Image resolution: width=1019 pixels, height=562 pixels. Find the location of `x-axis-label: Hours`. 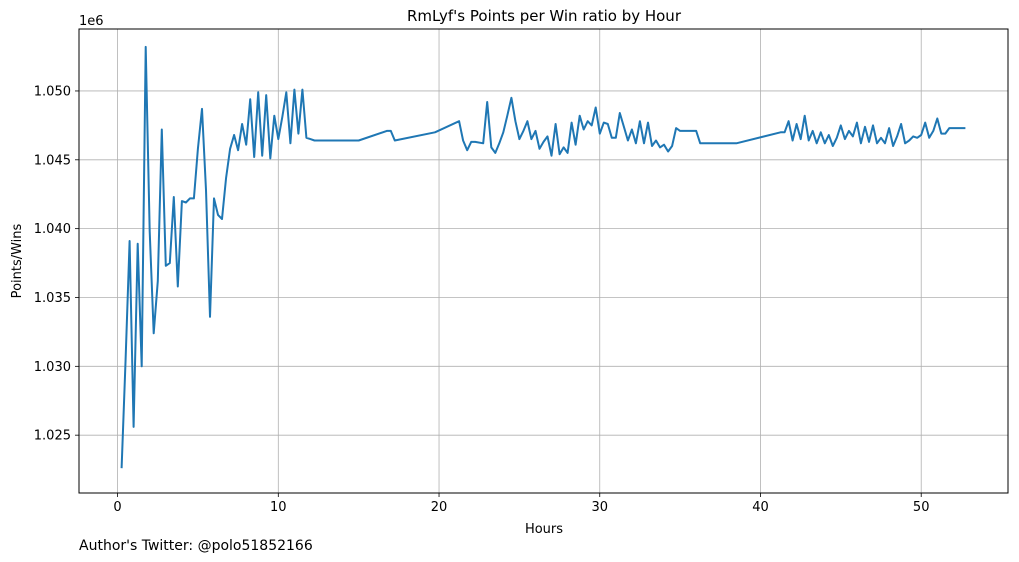

x-axis-label: Hours is located at coordinates (544, 529).